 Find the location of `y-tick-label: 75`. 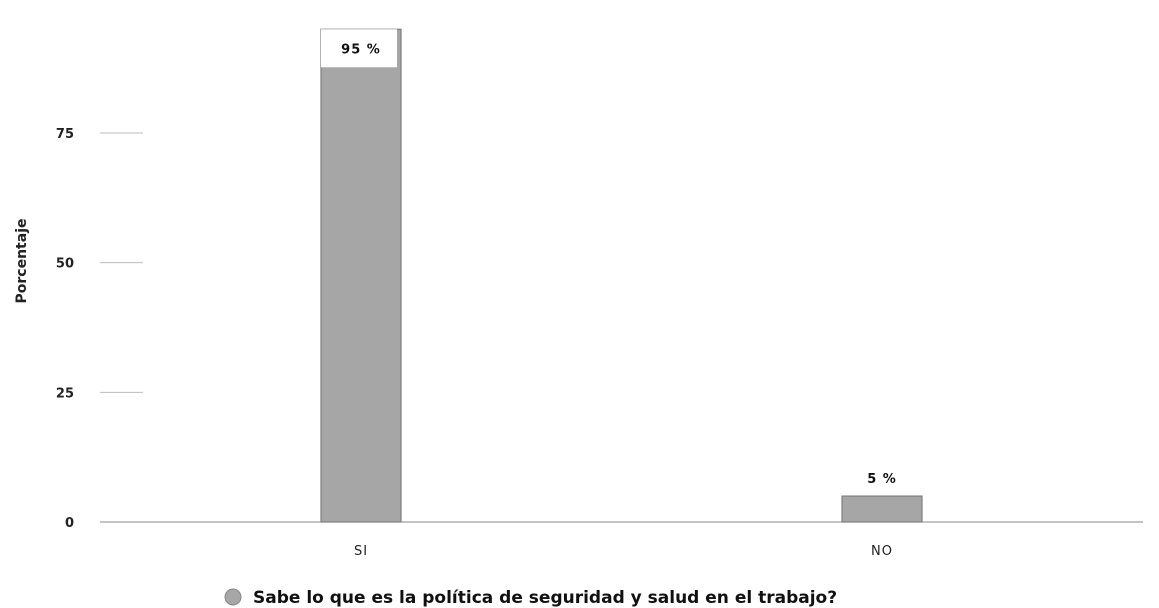

y-tick-label: 75 is located at coordinates (65, 134).